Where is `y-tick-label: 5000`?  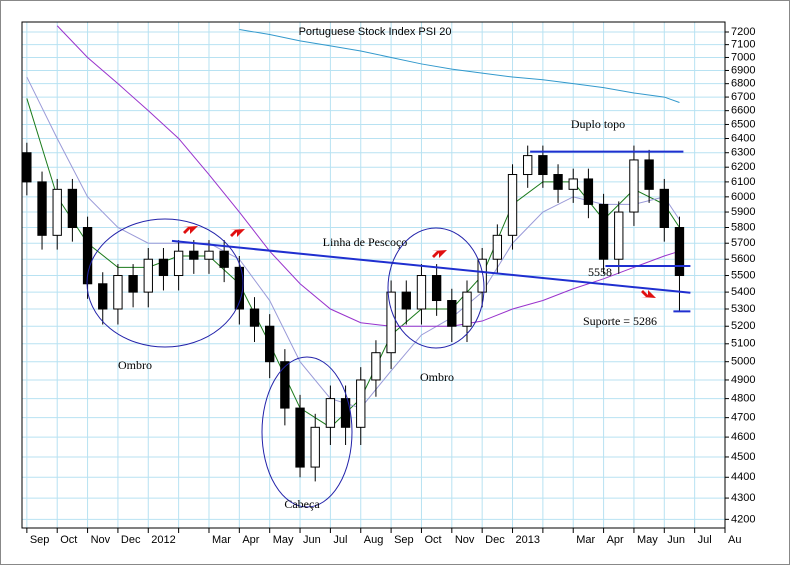
y-tick-label: 5000 is located at coordinates (743, 362).